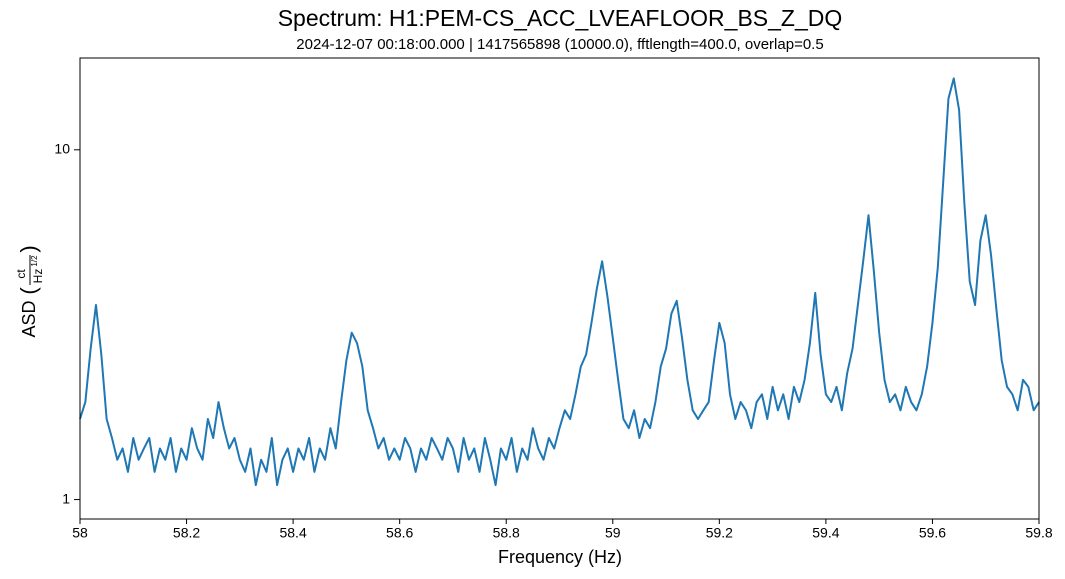 Image resolution: width=1065 pixels, height=579 pixels. Describe the element at coordinates (38, 276) in the screenshot. I see `y-label-denominator: Hz` at that location.